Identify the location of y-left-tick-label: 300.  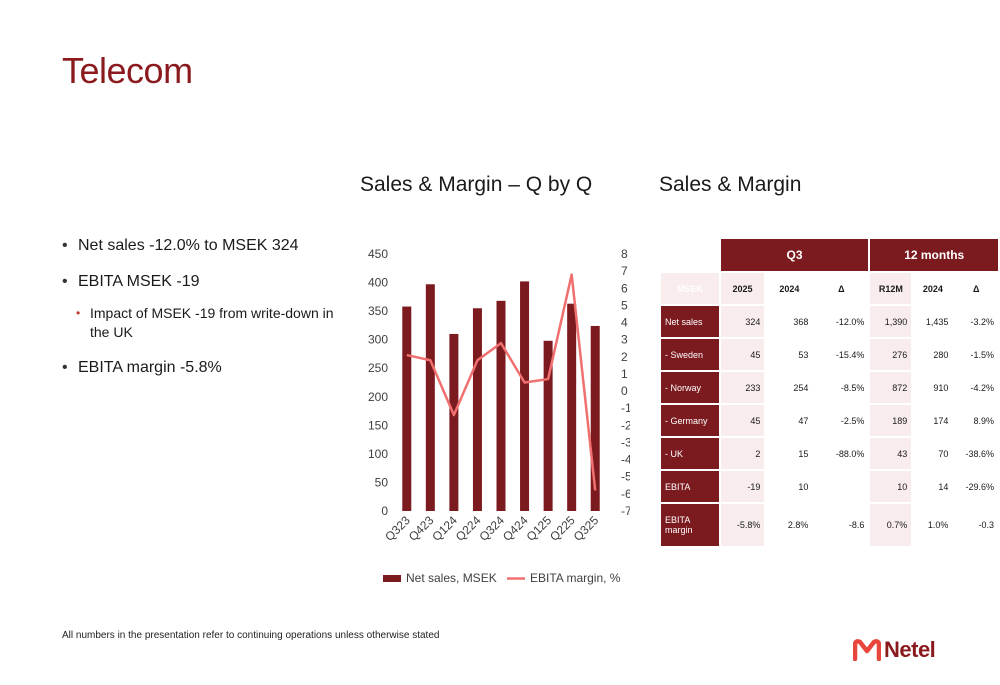
(378, 340).